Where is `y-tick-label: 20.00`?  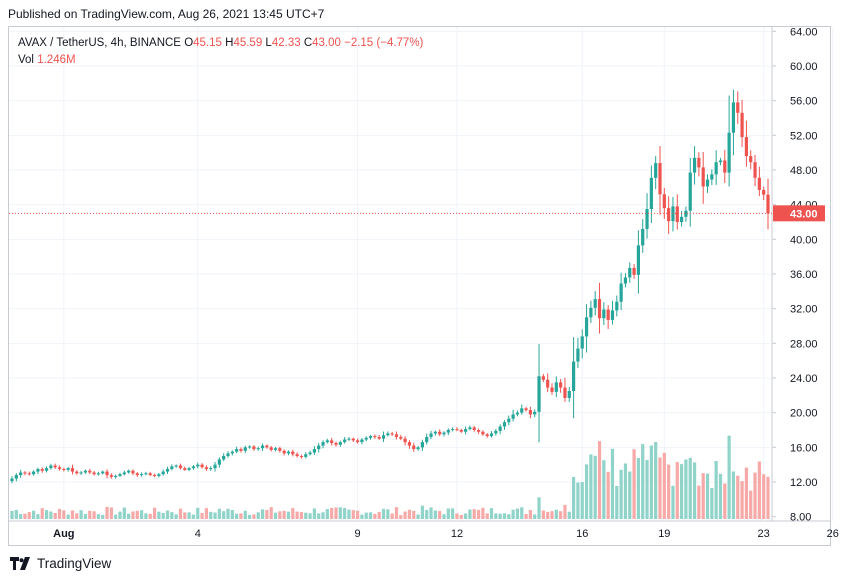
y-tick-label: 20.00 is located at coordinates (804, 414).